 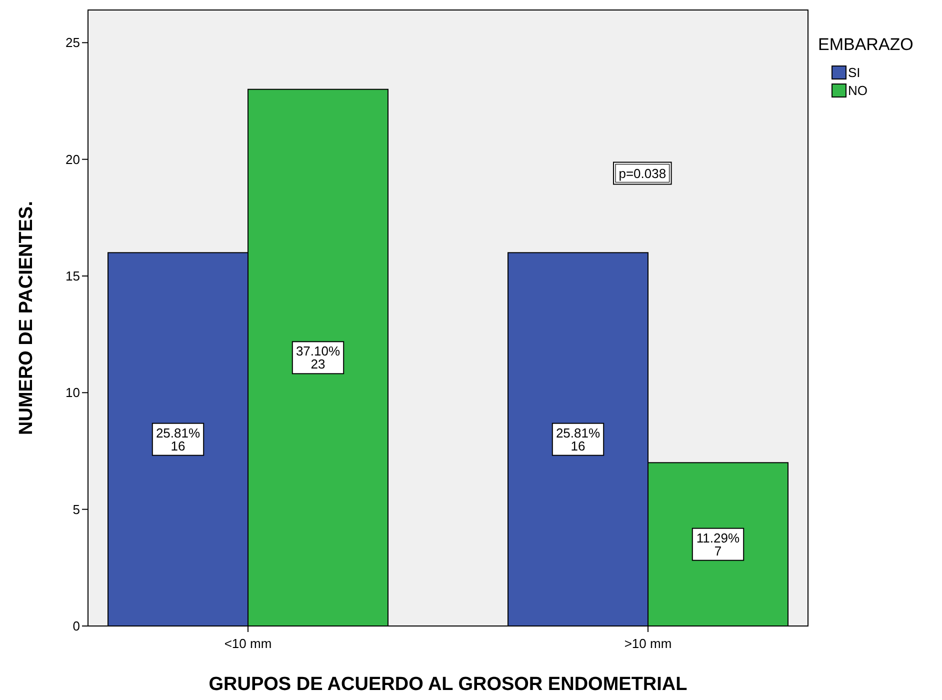 I want to click on x-tick-label: >10 mm, so click(x=648, y=643).